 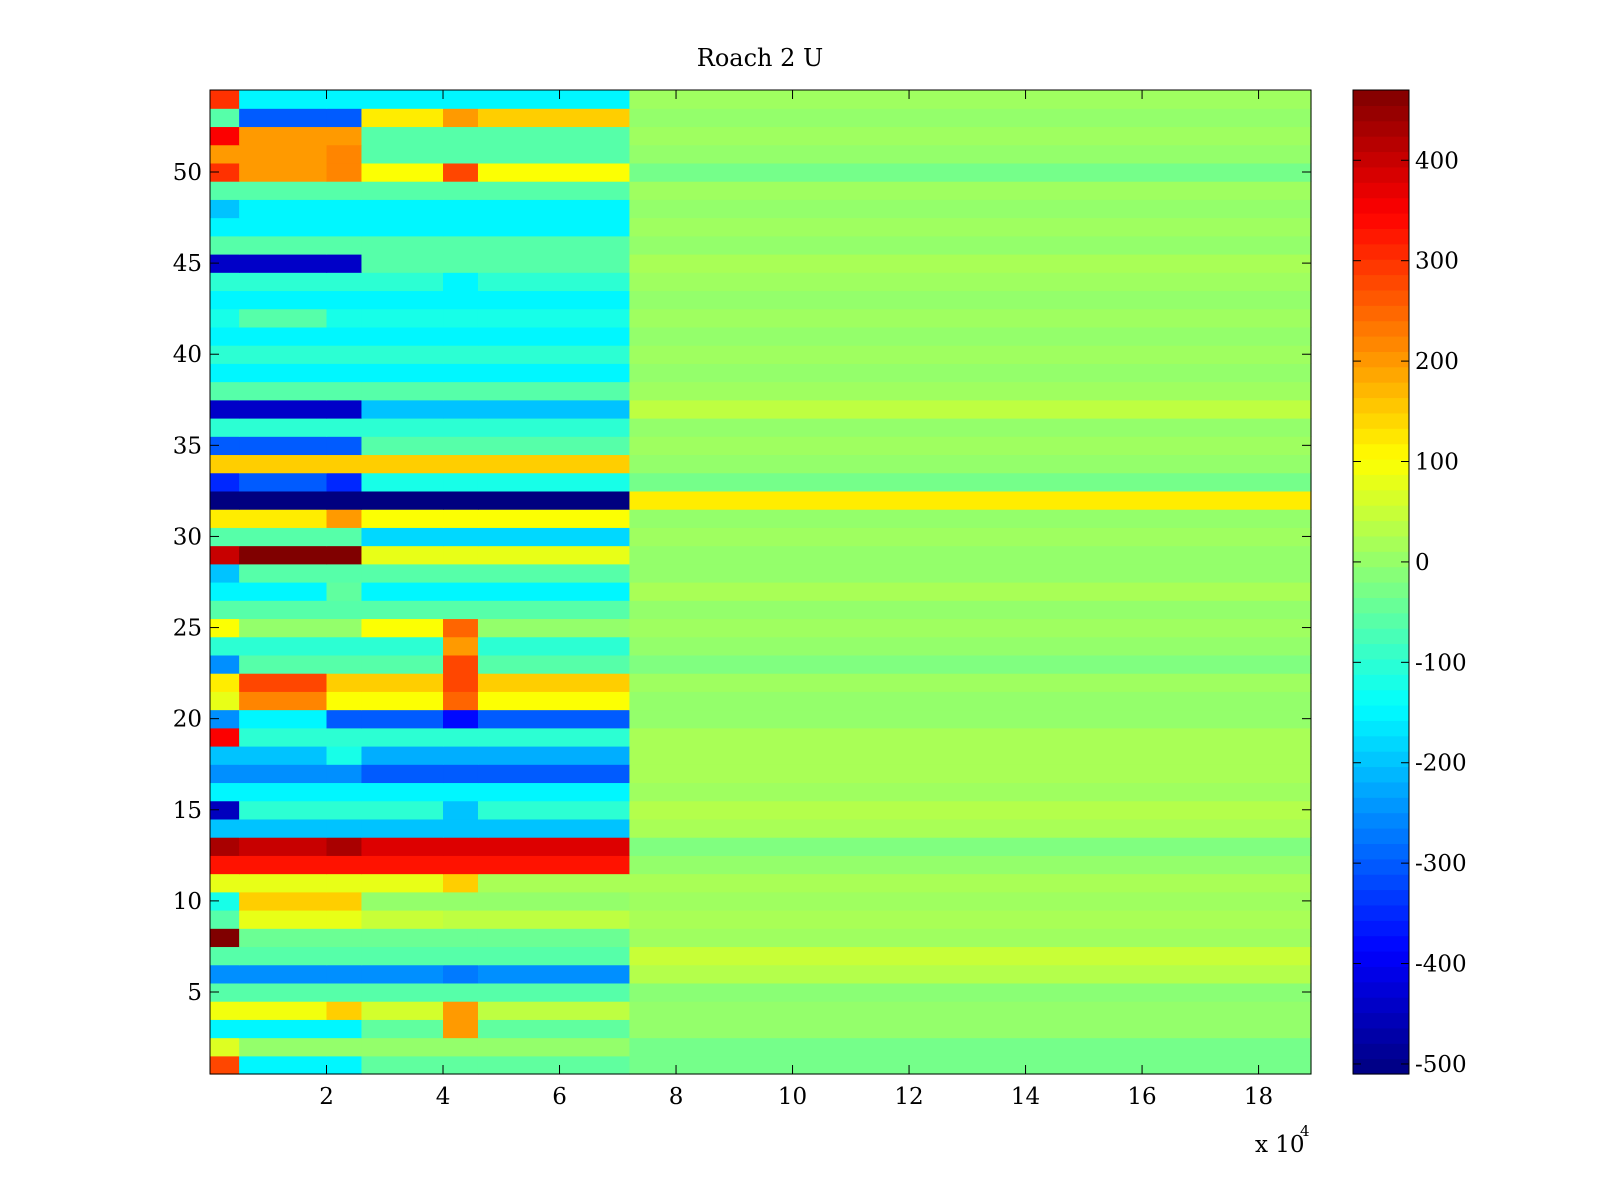 What do you see at coordinates (326, 1097) in the screenshot?
I see `x-tick-label: 2` at bounding box center [326, 1097].